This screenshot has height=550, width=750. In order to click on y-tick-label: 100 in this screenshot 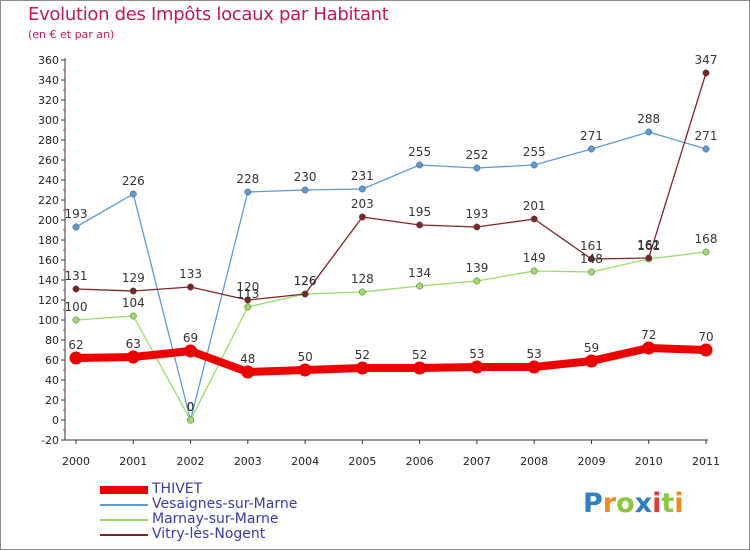, I will do `click(48, 320)`.